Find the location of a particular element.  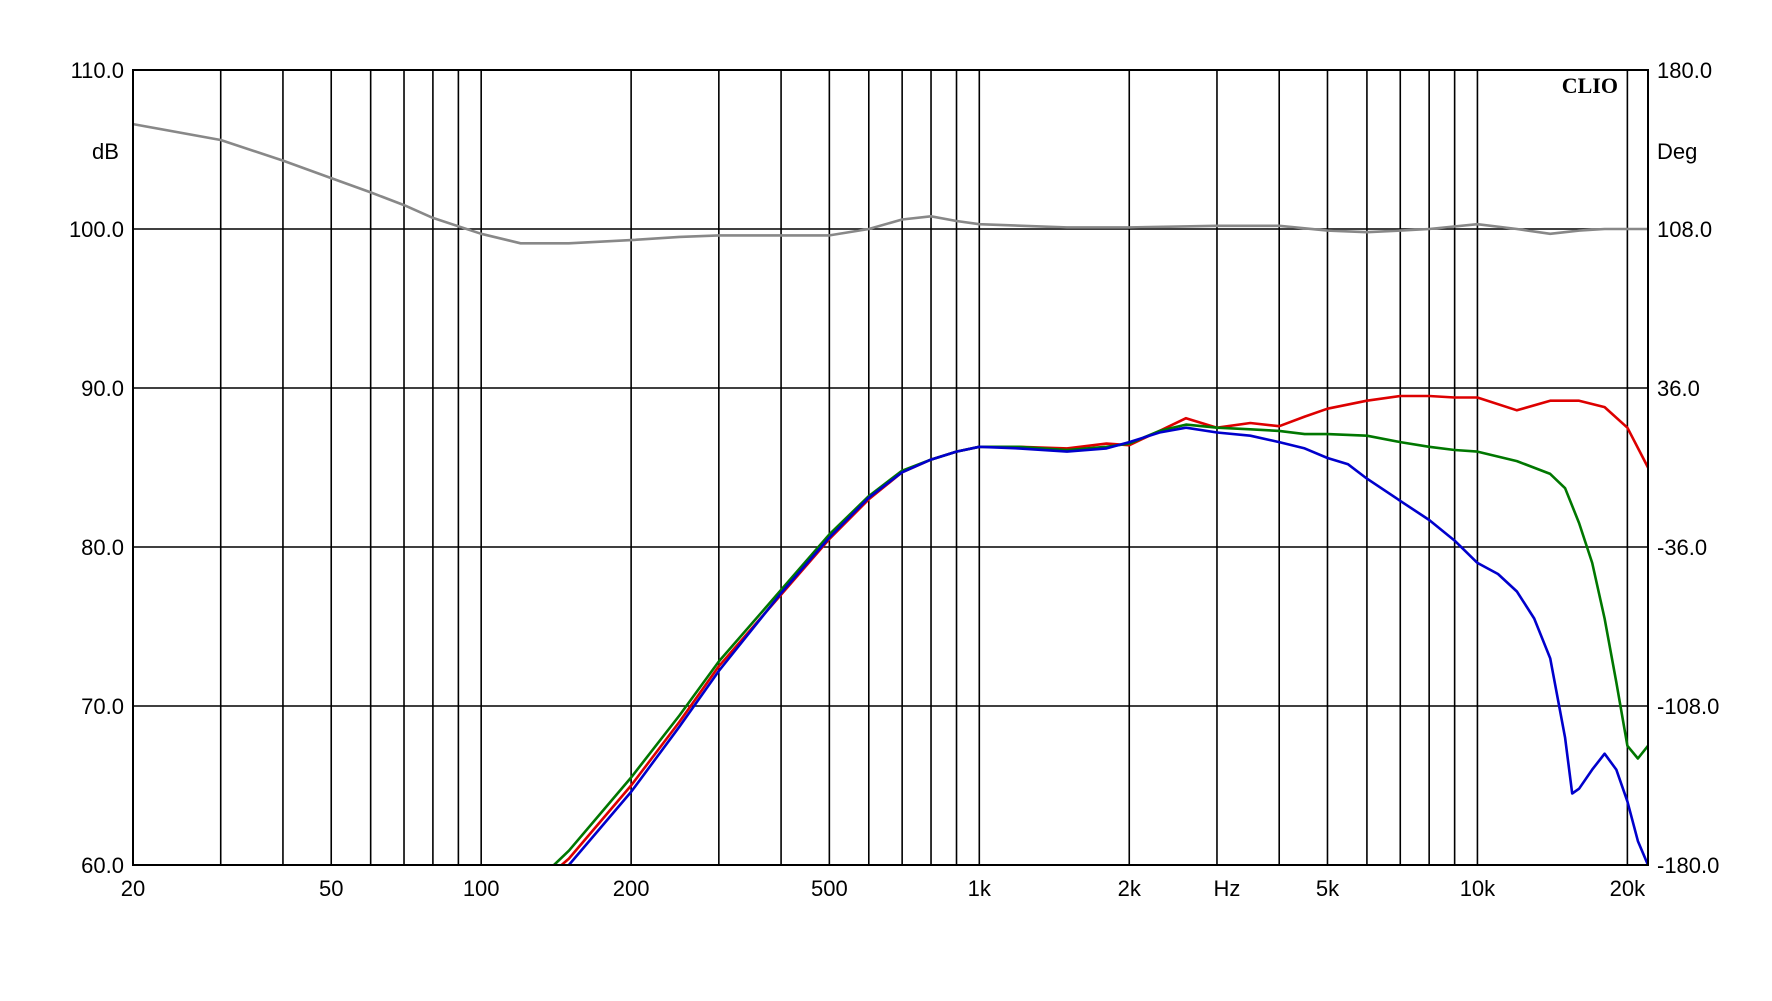

x-tick-label: 2k is located at coordinates (1130, 888).